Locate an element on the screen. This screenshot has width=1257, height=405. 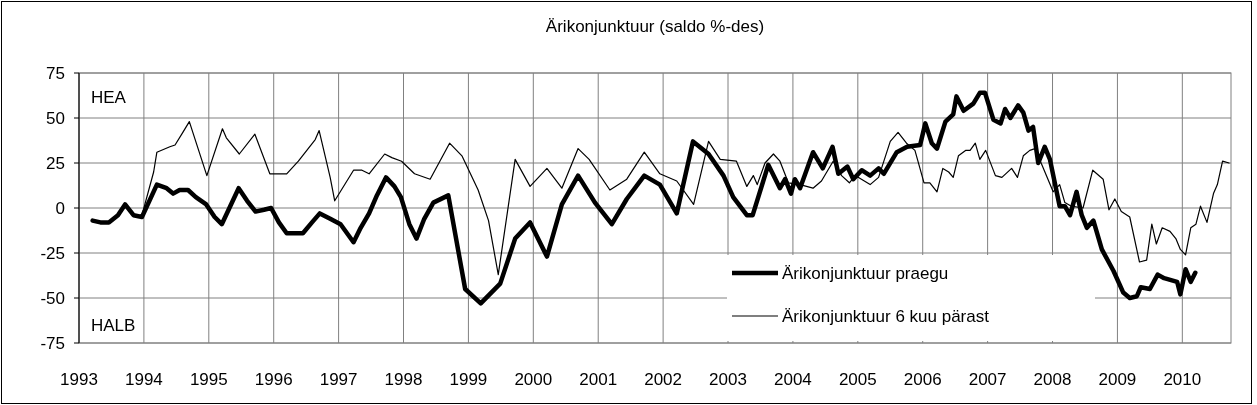
y-tick-label: 25 is located at coordinates (55, 163).